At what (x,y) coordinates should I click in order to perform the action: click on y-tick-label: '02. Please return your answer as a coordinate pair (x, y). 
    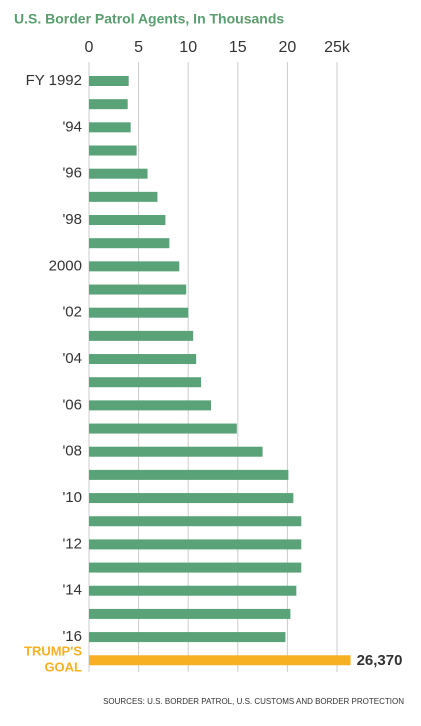
    Looking at the image, I should click on (72, 312).